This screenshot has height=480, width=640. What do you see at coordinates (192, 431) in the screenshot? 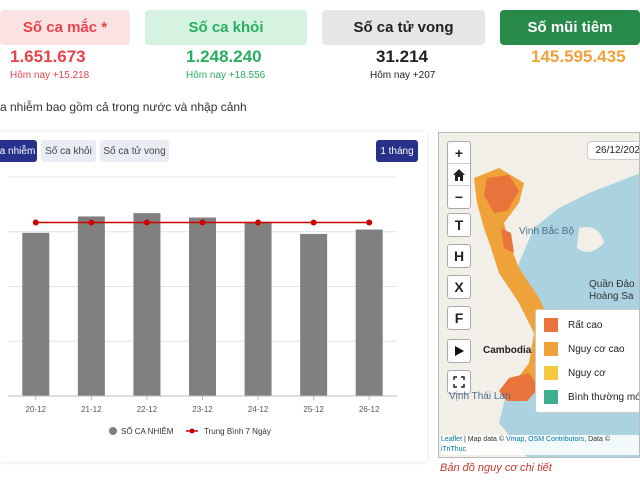
I see `legend-line-dot` at bounding box center [192, 431].